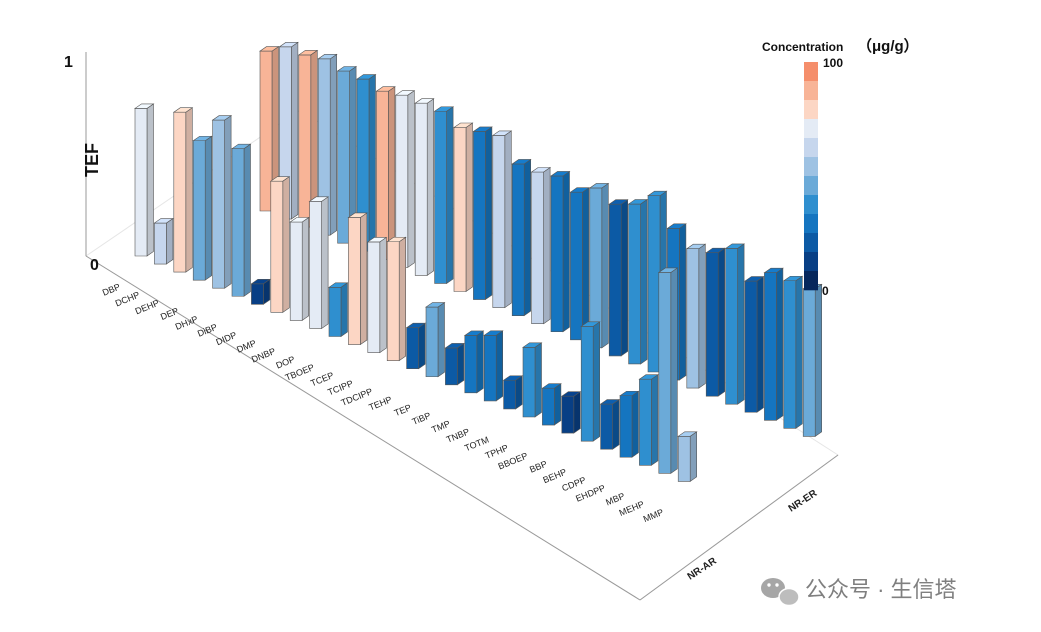 The image size is (1041, 632). Describe the element at coordinates (319, 263) in the screenshot. I see `bar-nr-ar-dop` at that location.